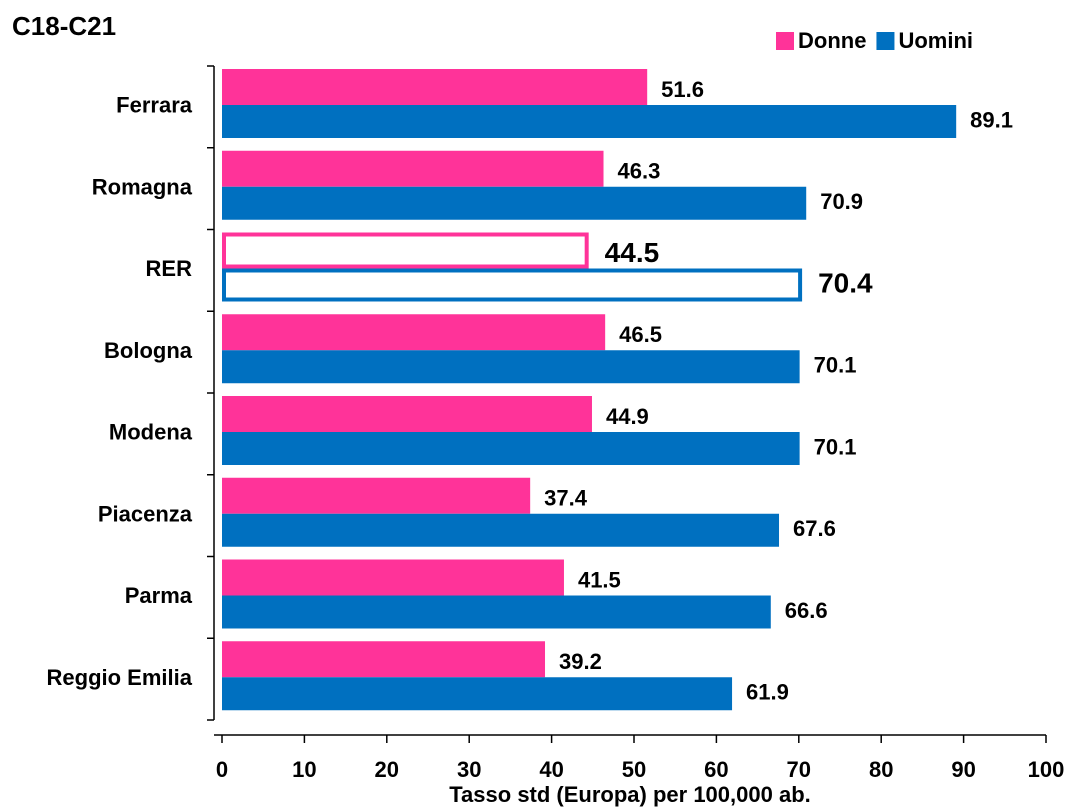 The image size is (1072, 810). I want to click on legend-label: Donne, so click(832, 40).